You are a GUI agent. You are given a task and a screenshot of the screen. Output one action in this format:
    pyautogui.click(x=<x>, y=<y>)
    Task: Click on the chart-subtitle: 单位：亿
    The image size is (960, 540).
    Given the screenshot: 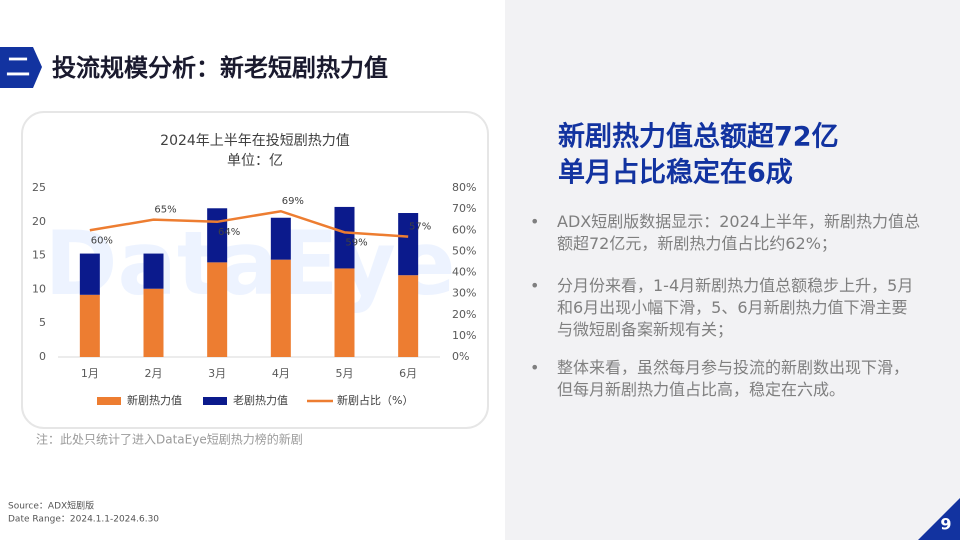 What is the action you would take?
    pyautogui.click(x=255, y=161)
    